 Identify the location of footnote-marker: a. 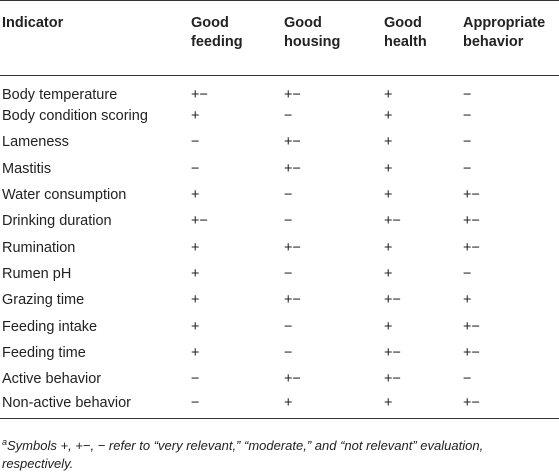
(5, 442).